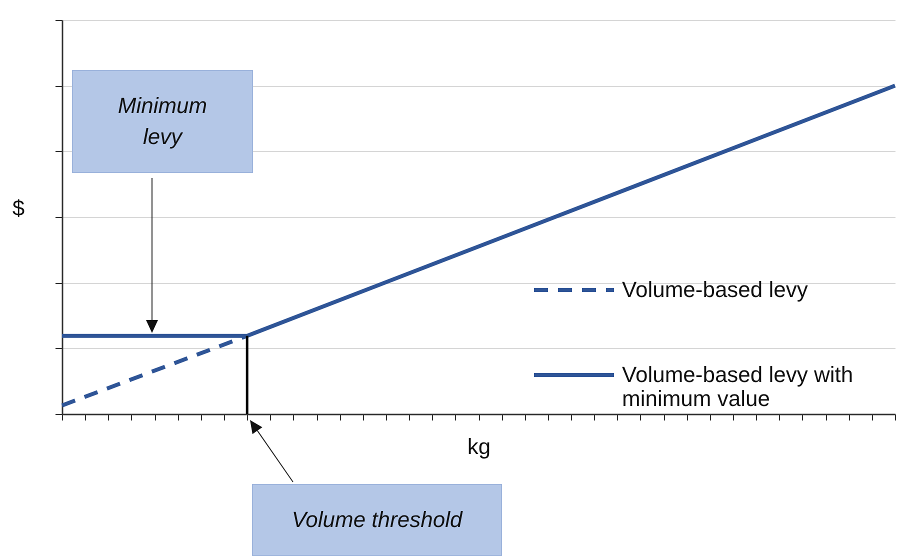 The height and width of the screenshot is (556, 906). I want to click on callout-box: Volume threshold, so click(377, 520).